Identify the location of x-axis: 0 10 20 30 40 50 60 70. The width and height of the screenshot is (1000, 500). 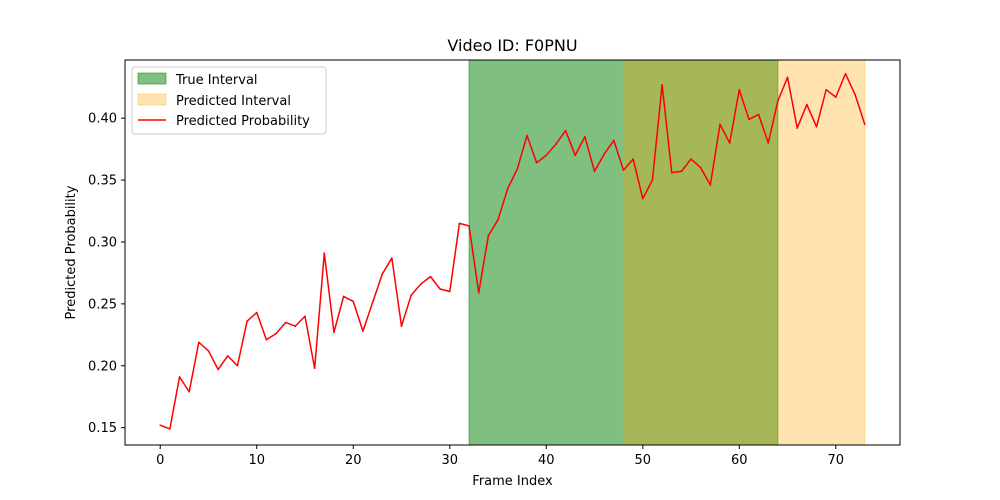
(500, 456).